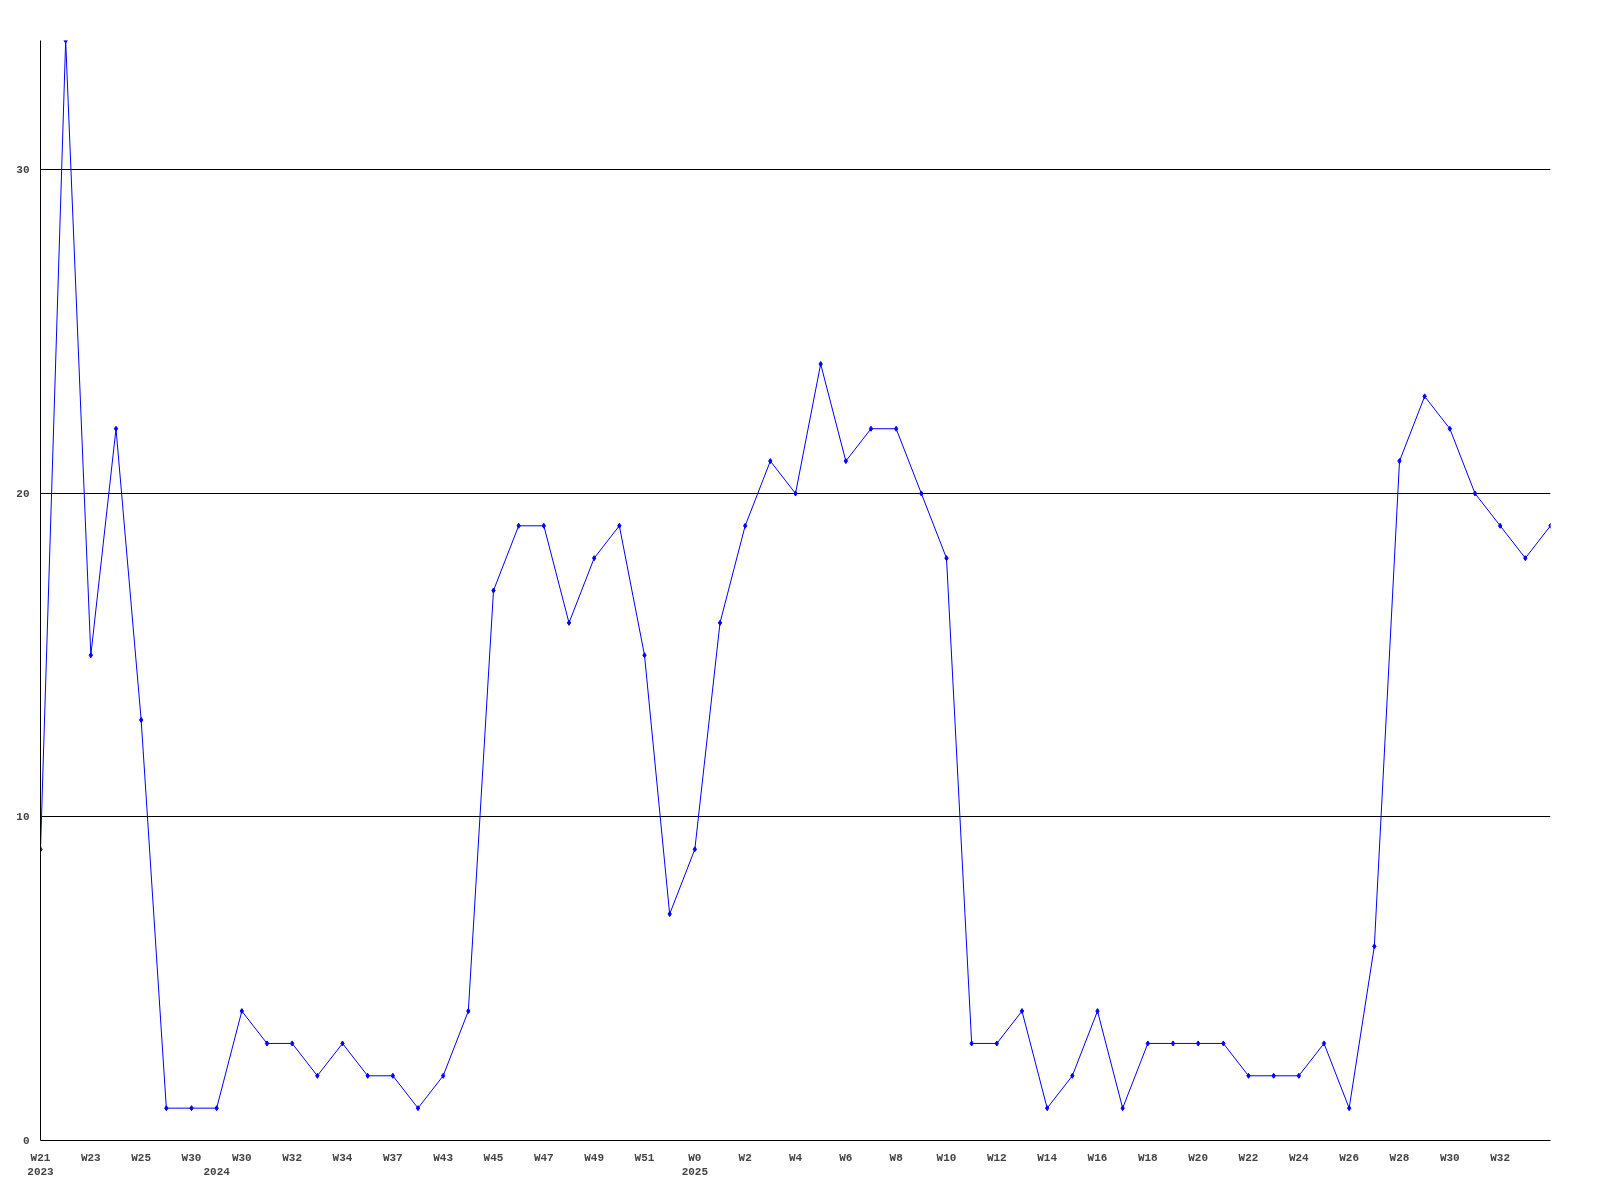  I want to click on x-tick-label: W47, so click(543, 1157).